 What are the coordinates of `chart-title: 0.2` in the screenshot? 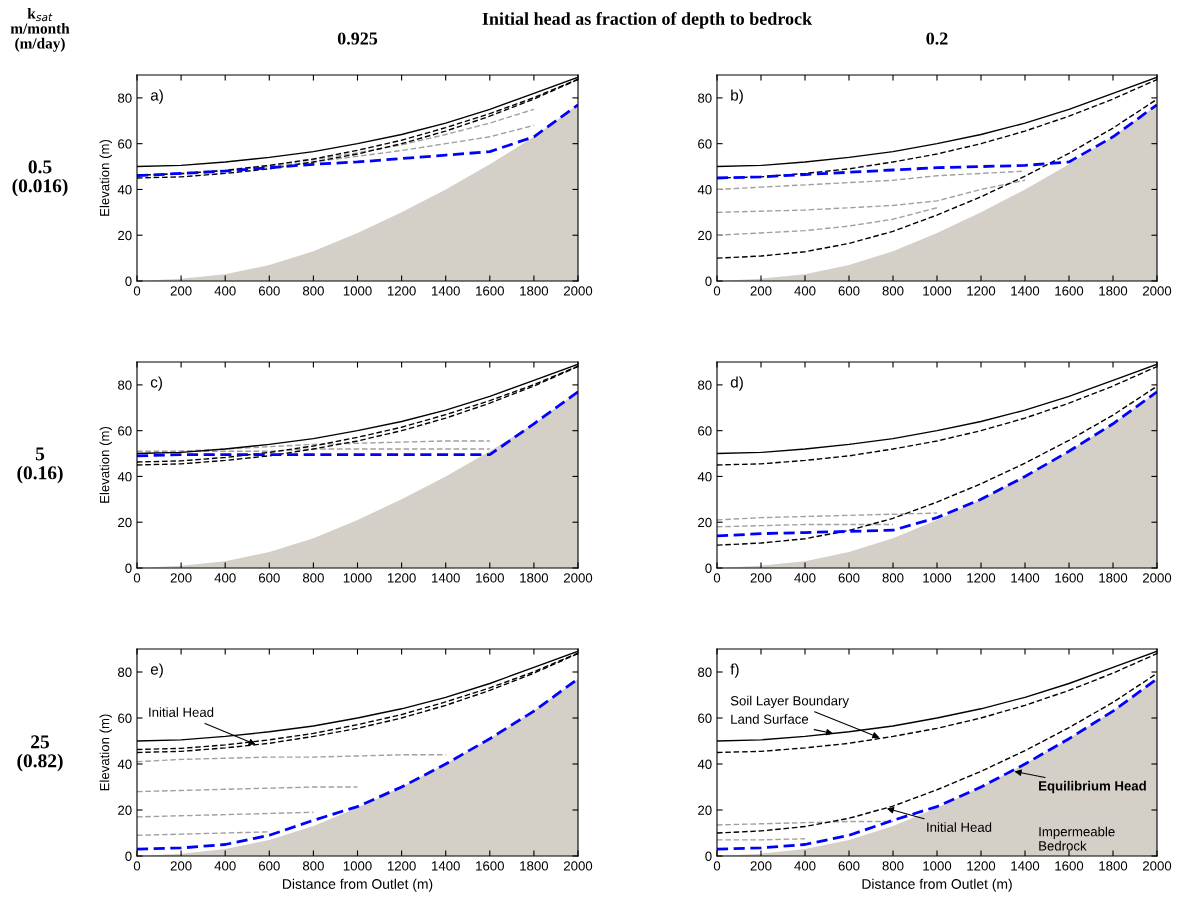 It's located at (937, 38).